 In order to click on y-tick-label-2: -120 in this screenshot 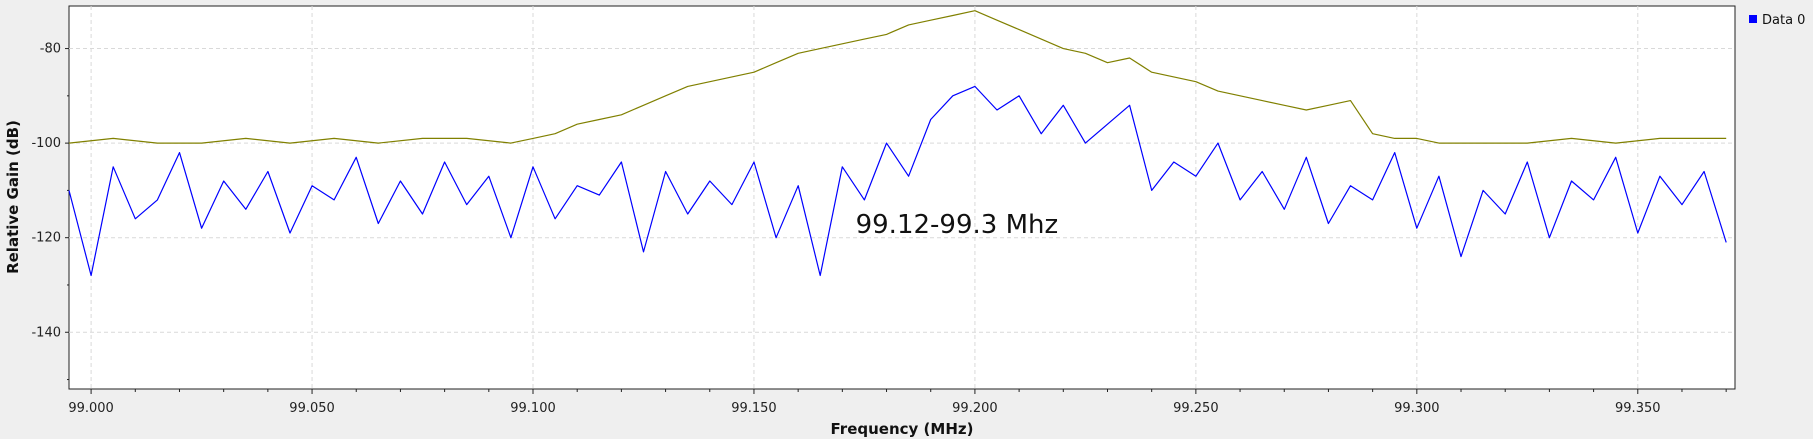, I will do `click(46, 238)`.